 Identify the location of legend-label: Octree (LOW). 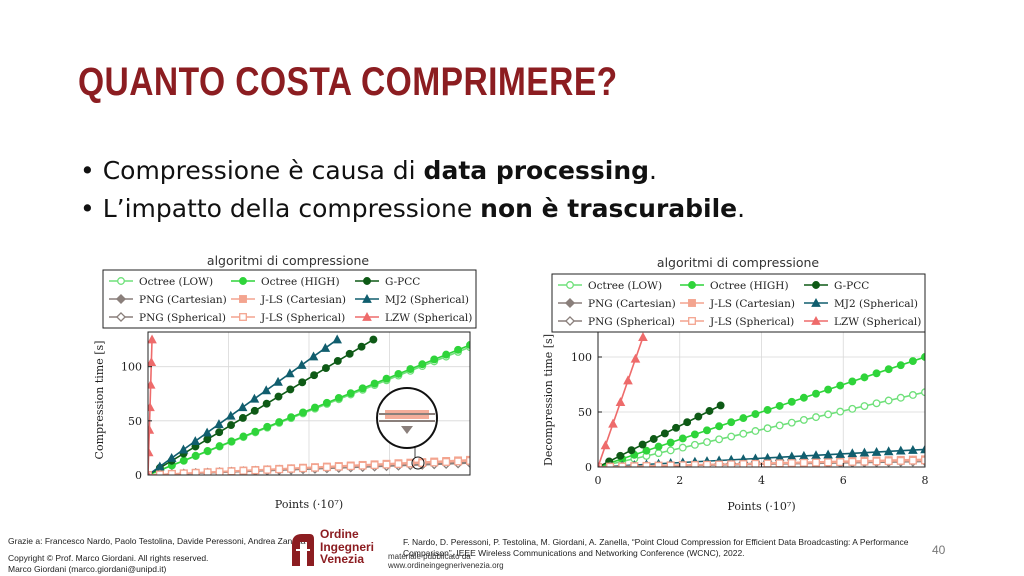
(176, 282).